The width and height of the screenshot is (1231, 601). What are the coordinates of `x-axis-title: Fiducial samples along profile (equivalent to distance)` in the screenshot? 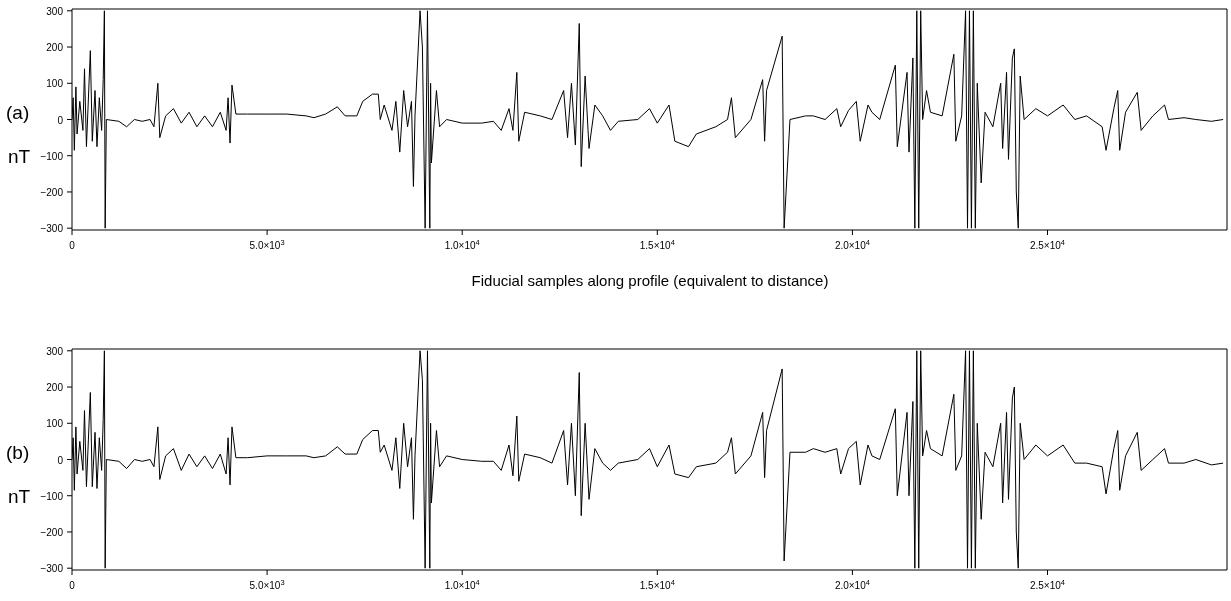 It's located at (650, 280).